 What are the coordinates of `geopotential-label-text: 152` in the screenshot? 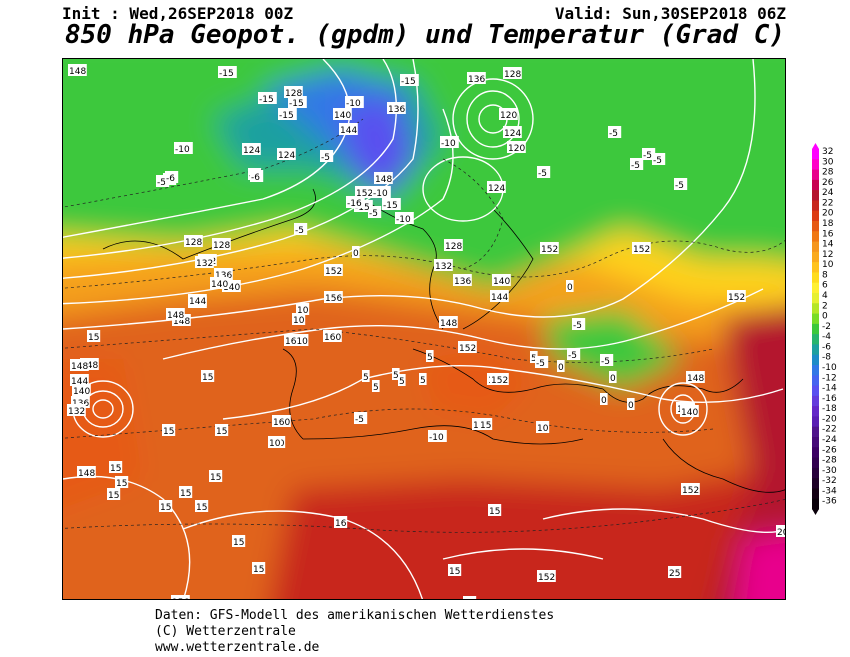 It's located at (499, 381).